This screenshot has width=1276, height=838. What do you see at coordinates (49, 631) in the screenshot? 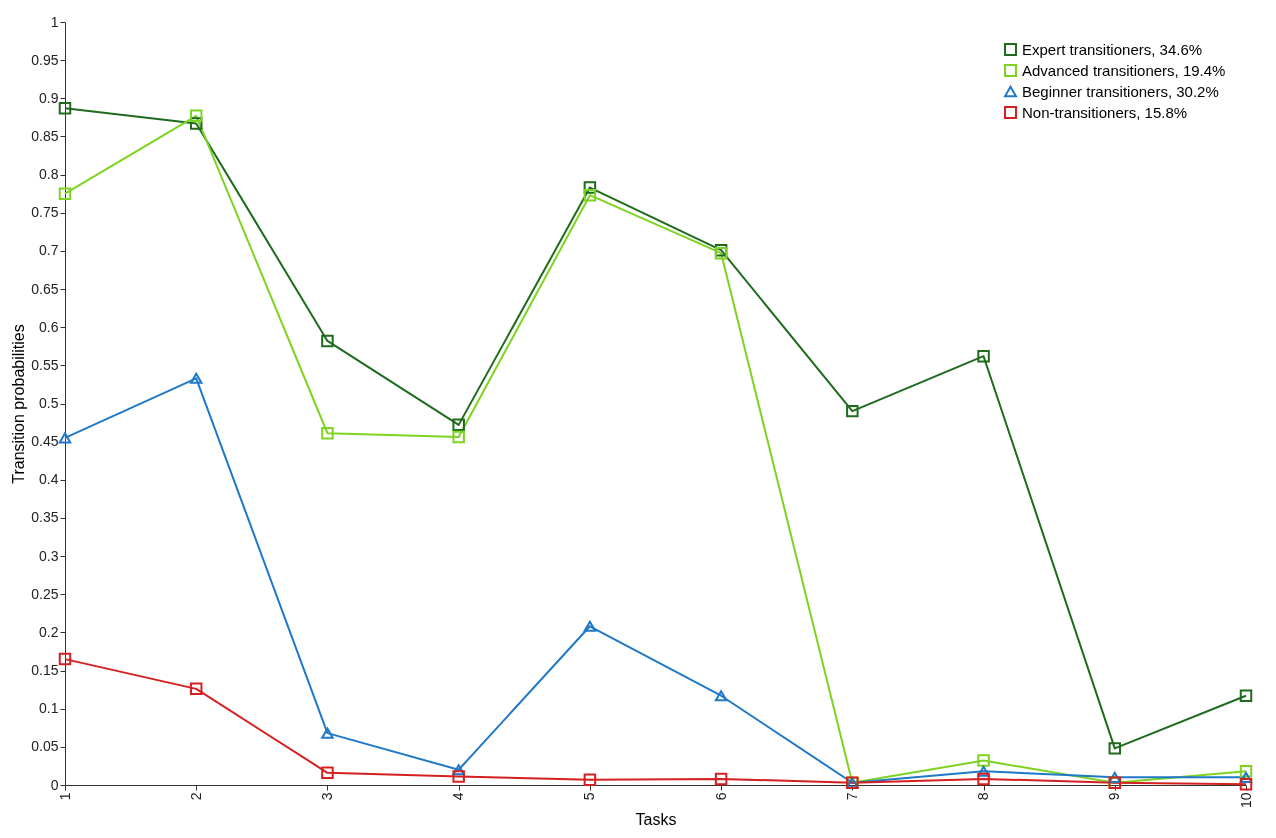
I see `y-tick-label: 0.2` at bounding box center [49, 631].